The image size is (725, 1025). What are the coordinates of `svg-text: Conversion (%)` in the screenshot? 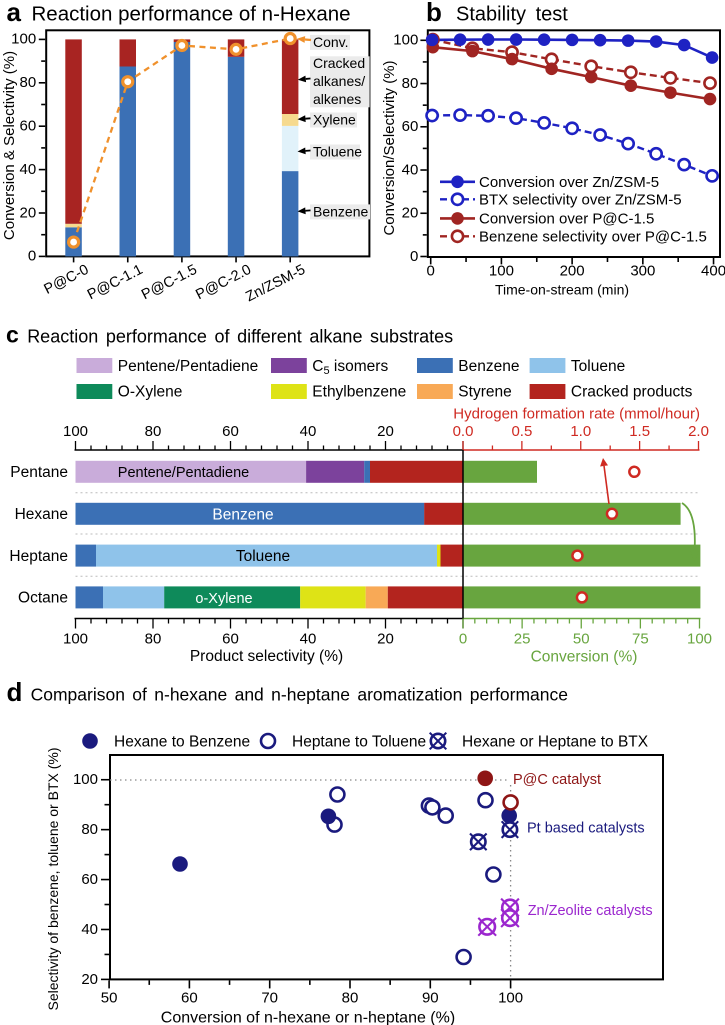 It's located at (584, 657).